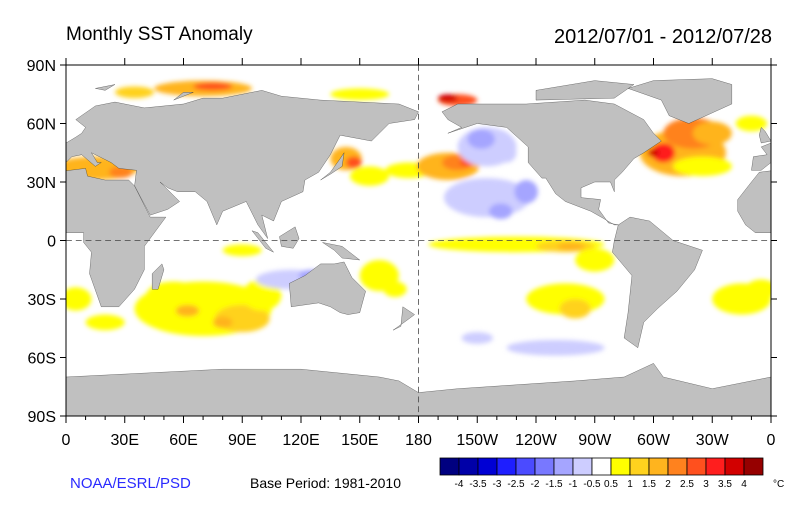 The height and width of the screenshot is (510, 800). I want to click on lat-label: 90N, so click(41, 66).